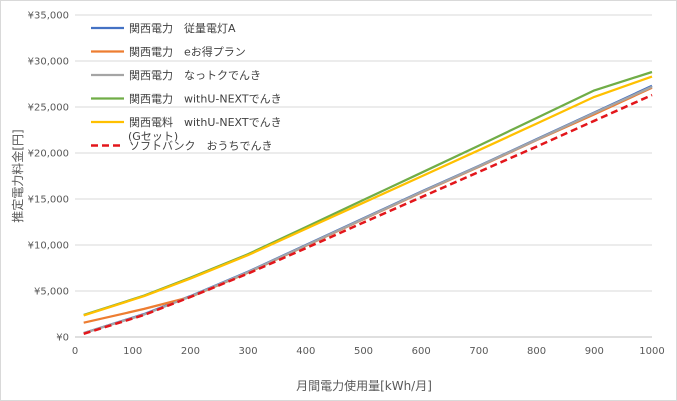 The height and width of the screenshot is (401, 677). What do you see at coordinates (305, 351) in the screenshot?
I see `x-tick-label: 400` at bounding box center [305, 351].